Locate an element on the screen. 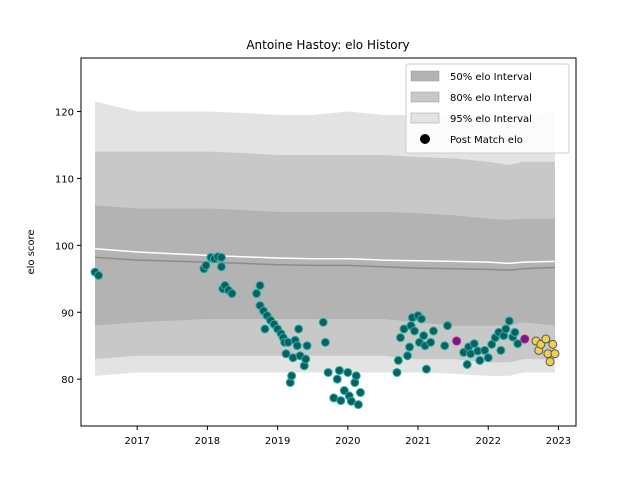 Image resolution: width=640 pixels, height=480 pixels. x-tick-label: 2019 is located at coordinates (277, 441).